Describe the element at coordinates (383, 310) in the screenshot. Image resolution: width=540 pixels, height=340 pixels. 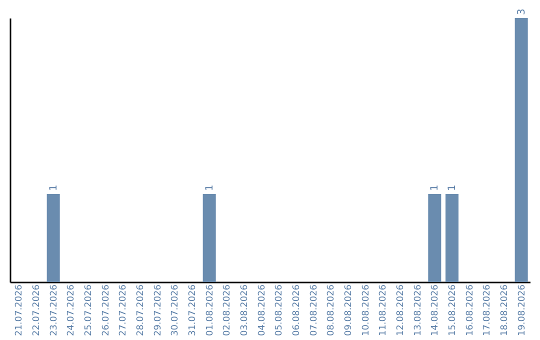
I see `x-tick-label: 11.08.2026` at that location.